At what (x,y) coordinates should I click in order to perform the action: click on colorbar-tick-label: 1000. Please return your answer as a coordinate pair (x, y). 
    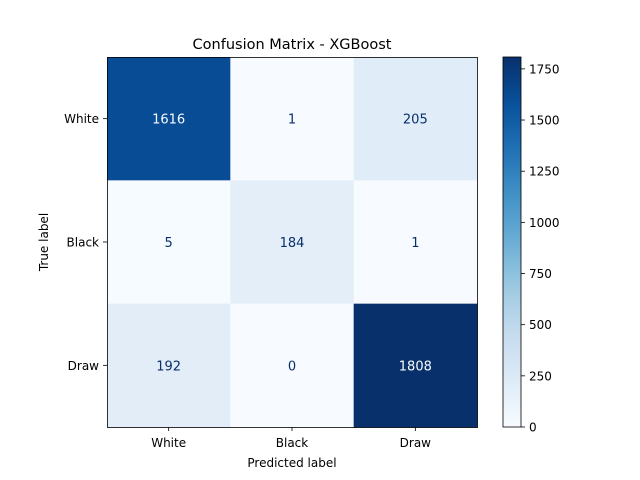
    Looking at the image, I should click on (544, 223).